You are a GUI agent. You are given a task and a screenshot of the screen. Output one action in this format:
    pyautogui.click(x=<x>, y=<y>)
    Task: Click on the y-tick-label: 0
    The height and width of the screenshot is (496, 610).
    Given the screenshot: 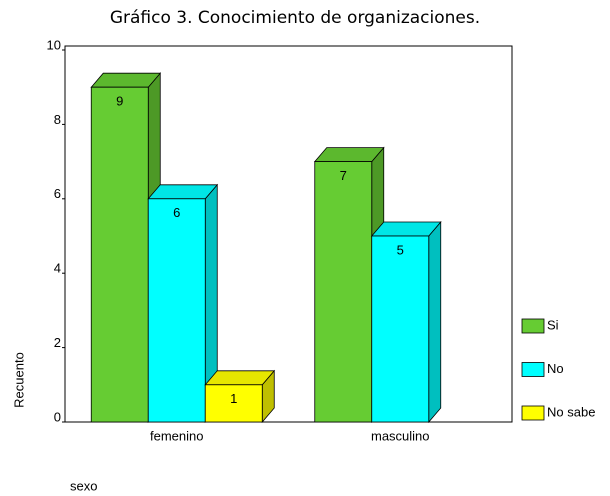 What is the action you would take?
    pyautogui.click(x=57, y=416)
    